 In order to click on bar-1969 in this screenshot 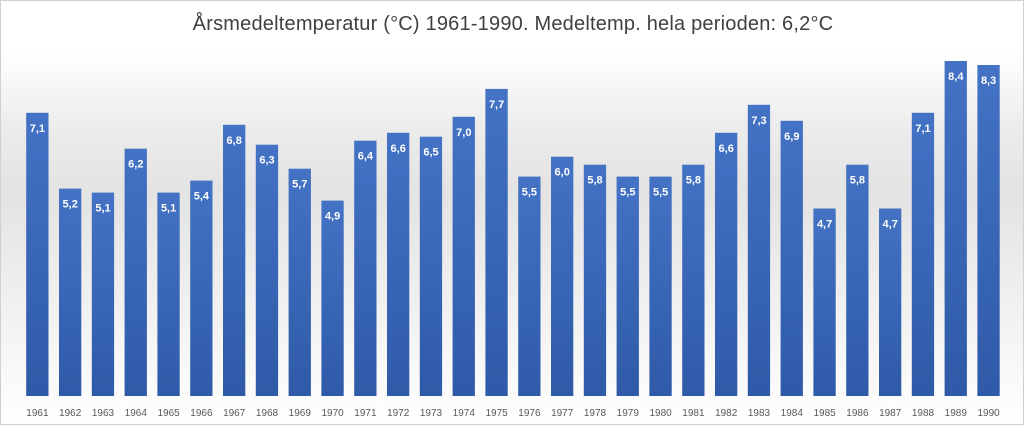, I will do `click(299, 282)`.